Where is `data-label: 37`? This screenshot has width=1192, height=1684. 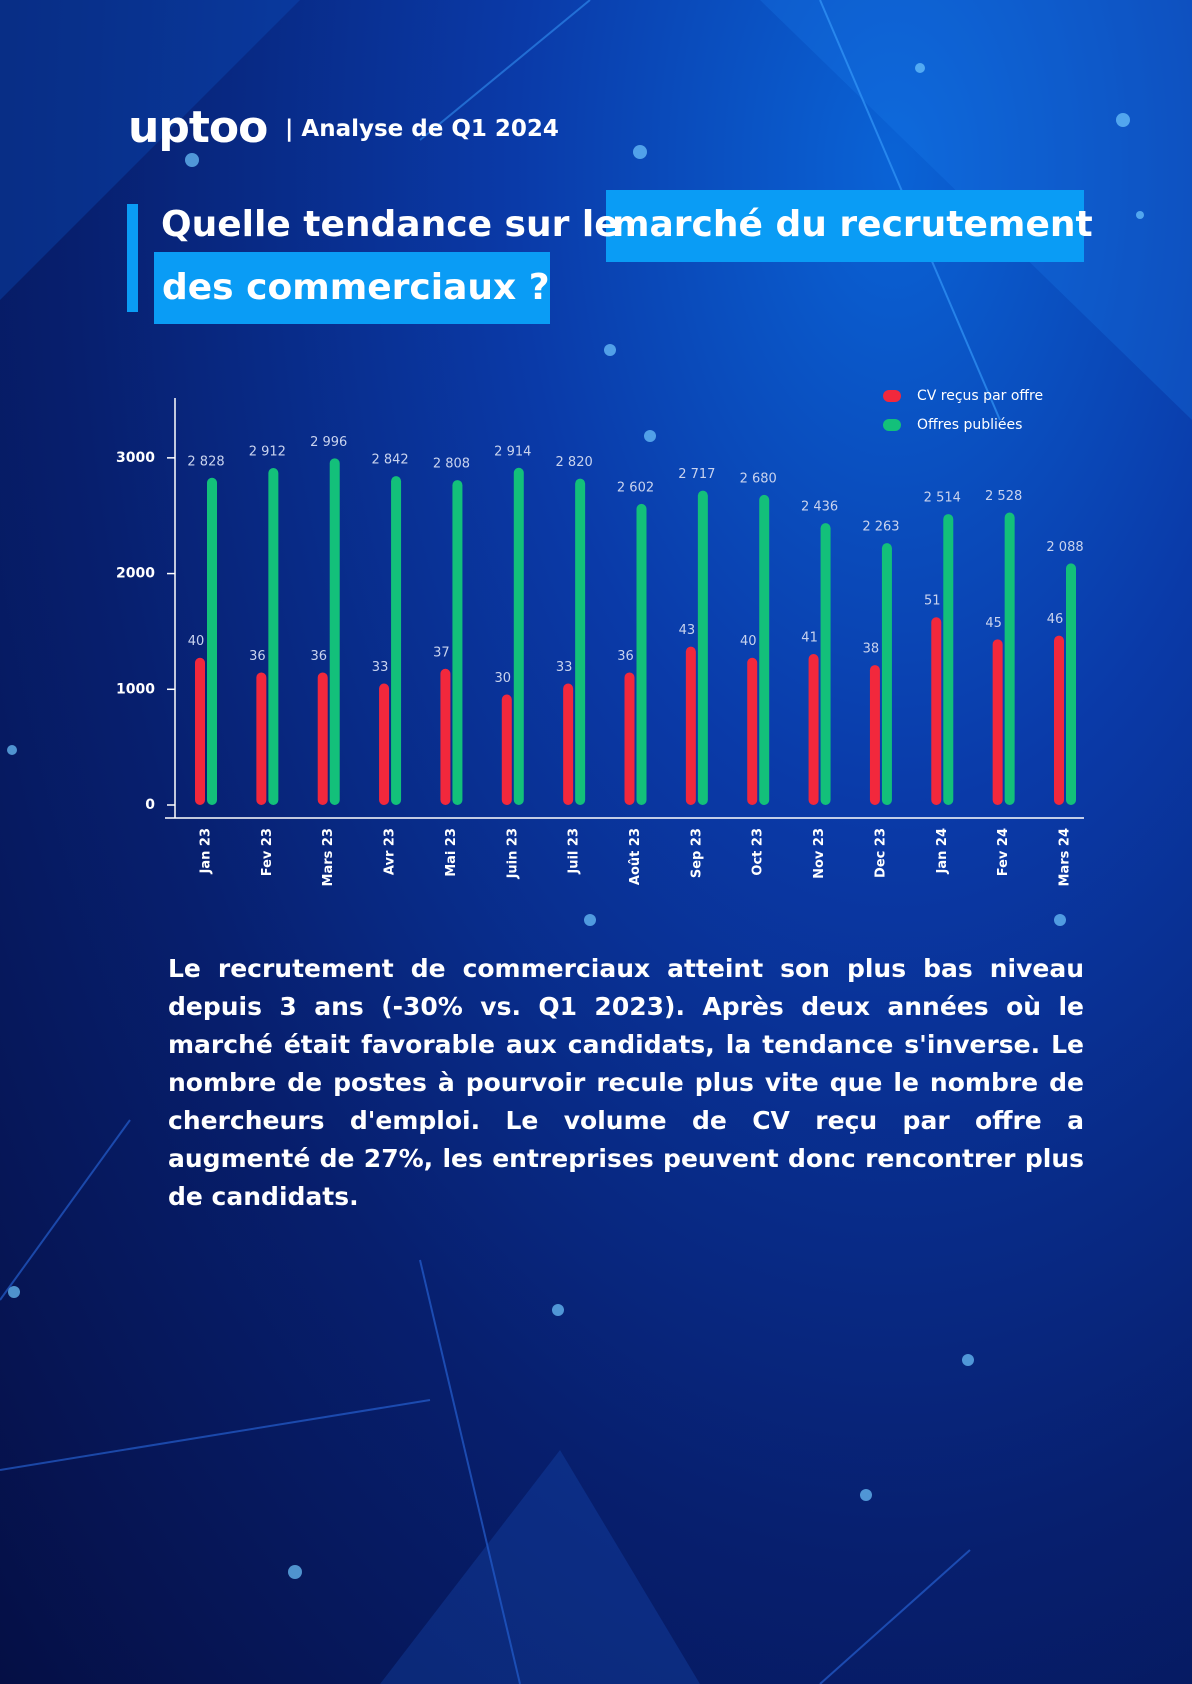 data-label: 37 is located at coordinates (441, 652).